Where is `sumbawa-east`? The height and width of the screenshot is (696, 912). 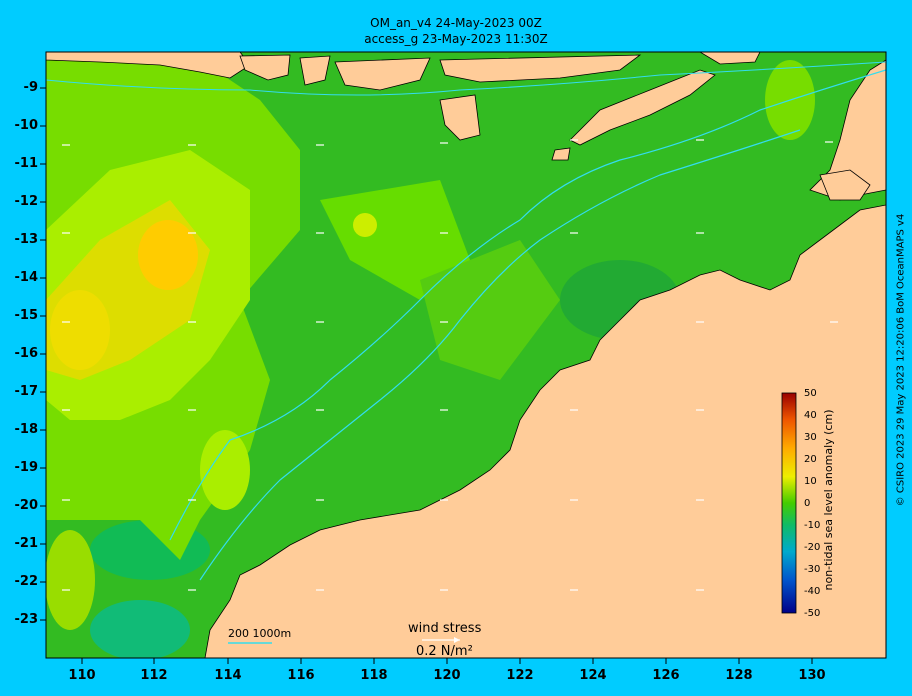 sumbawa-east is located at coordinates (382, 74).